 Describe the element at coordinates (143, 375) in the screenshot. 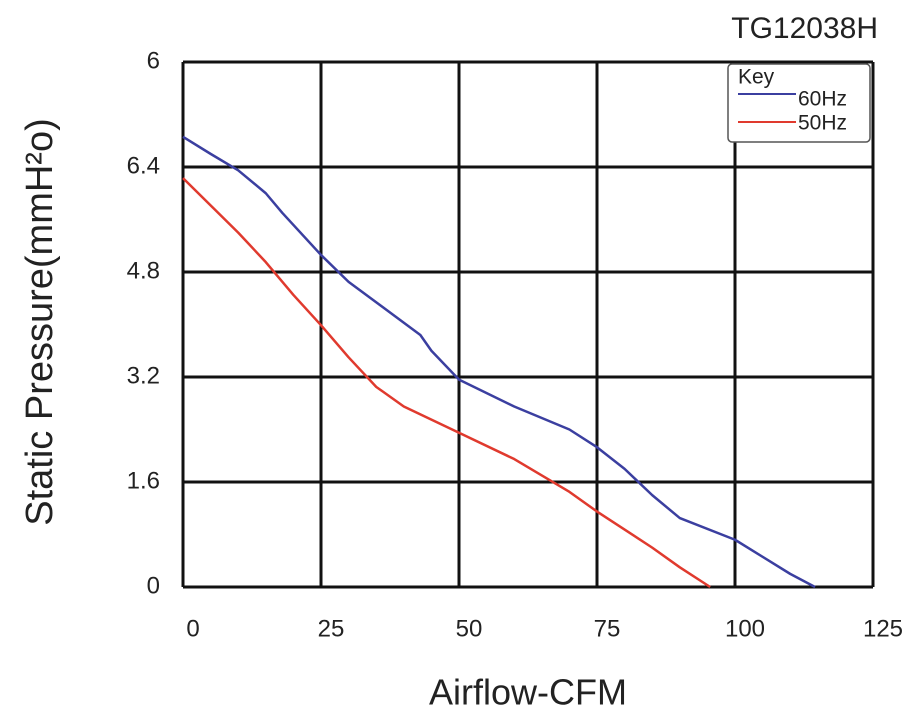

I see `y-tick-label: 3.2` at that location.